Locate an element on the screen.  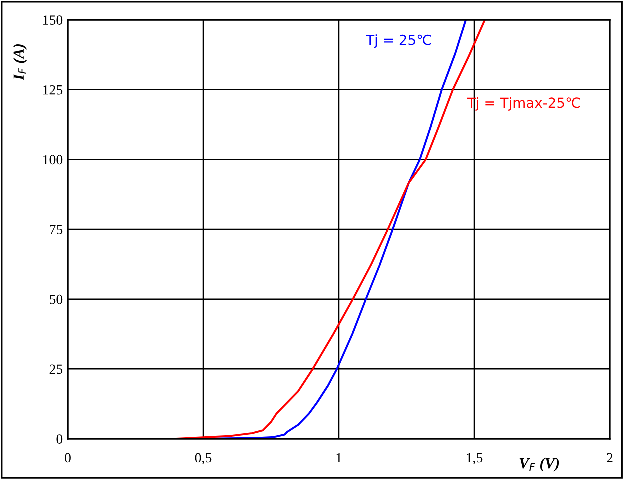
y-tick-label: 100 is located at coordinates (53, 160).